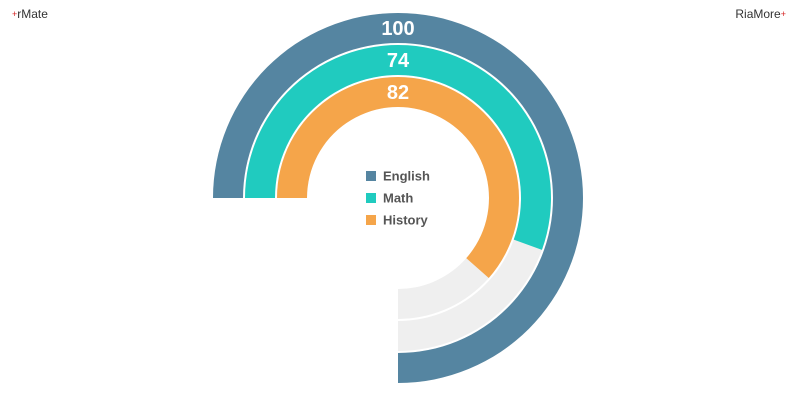 The height and width of the screenshot is (400, 800). Describe the element at coordinates (406, 176) in the screenshot. I see `legend-label-english: English` at that location.